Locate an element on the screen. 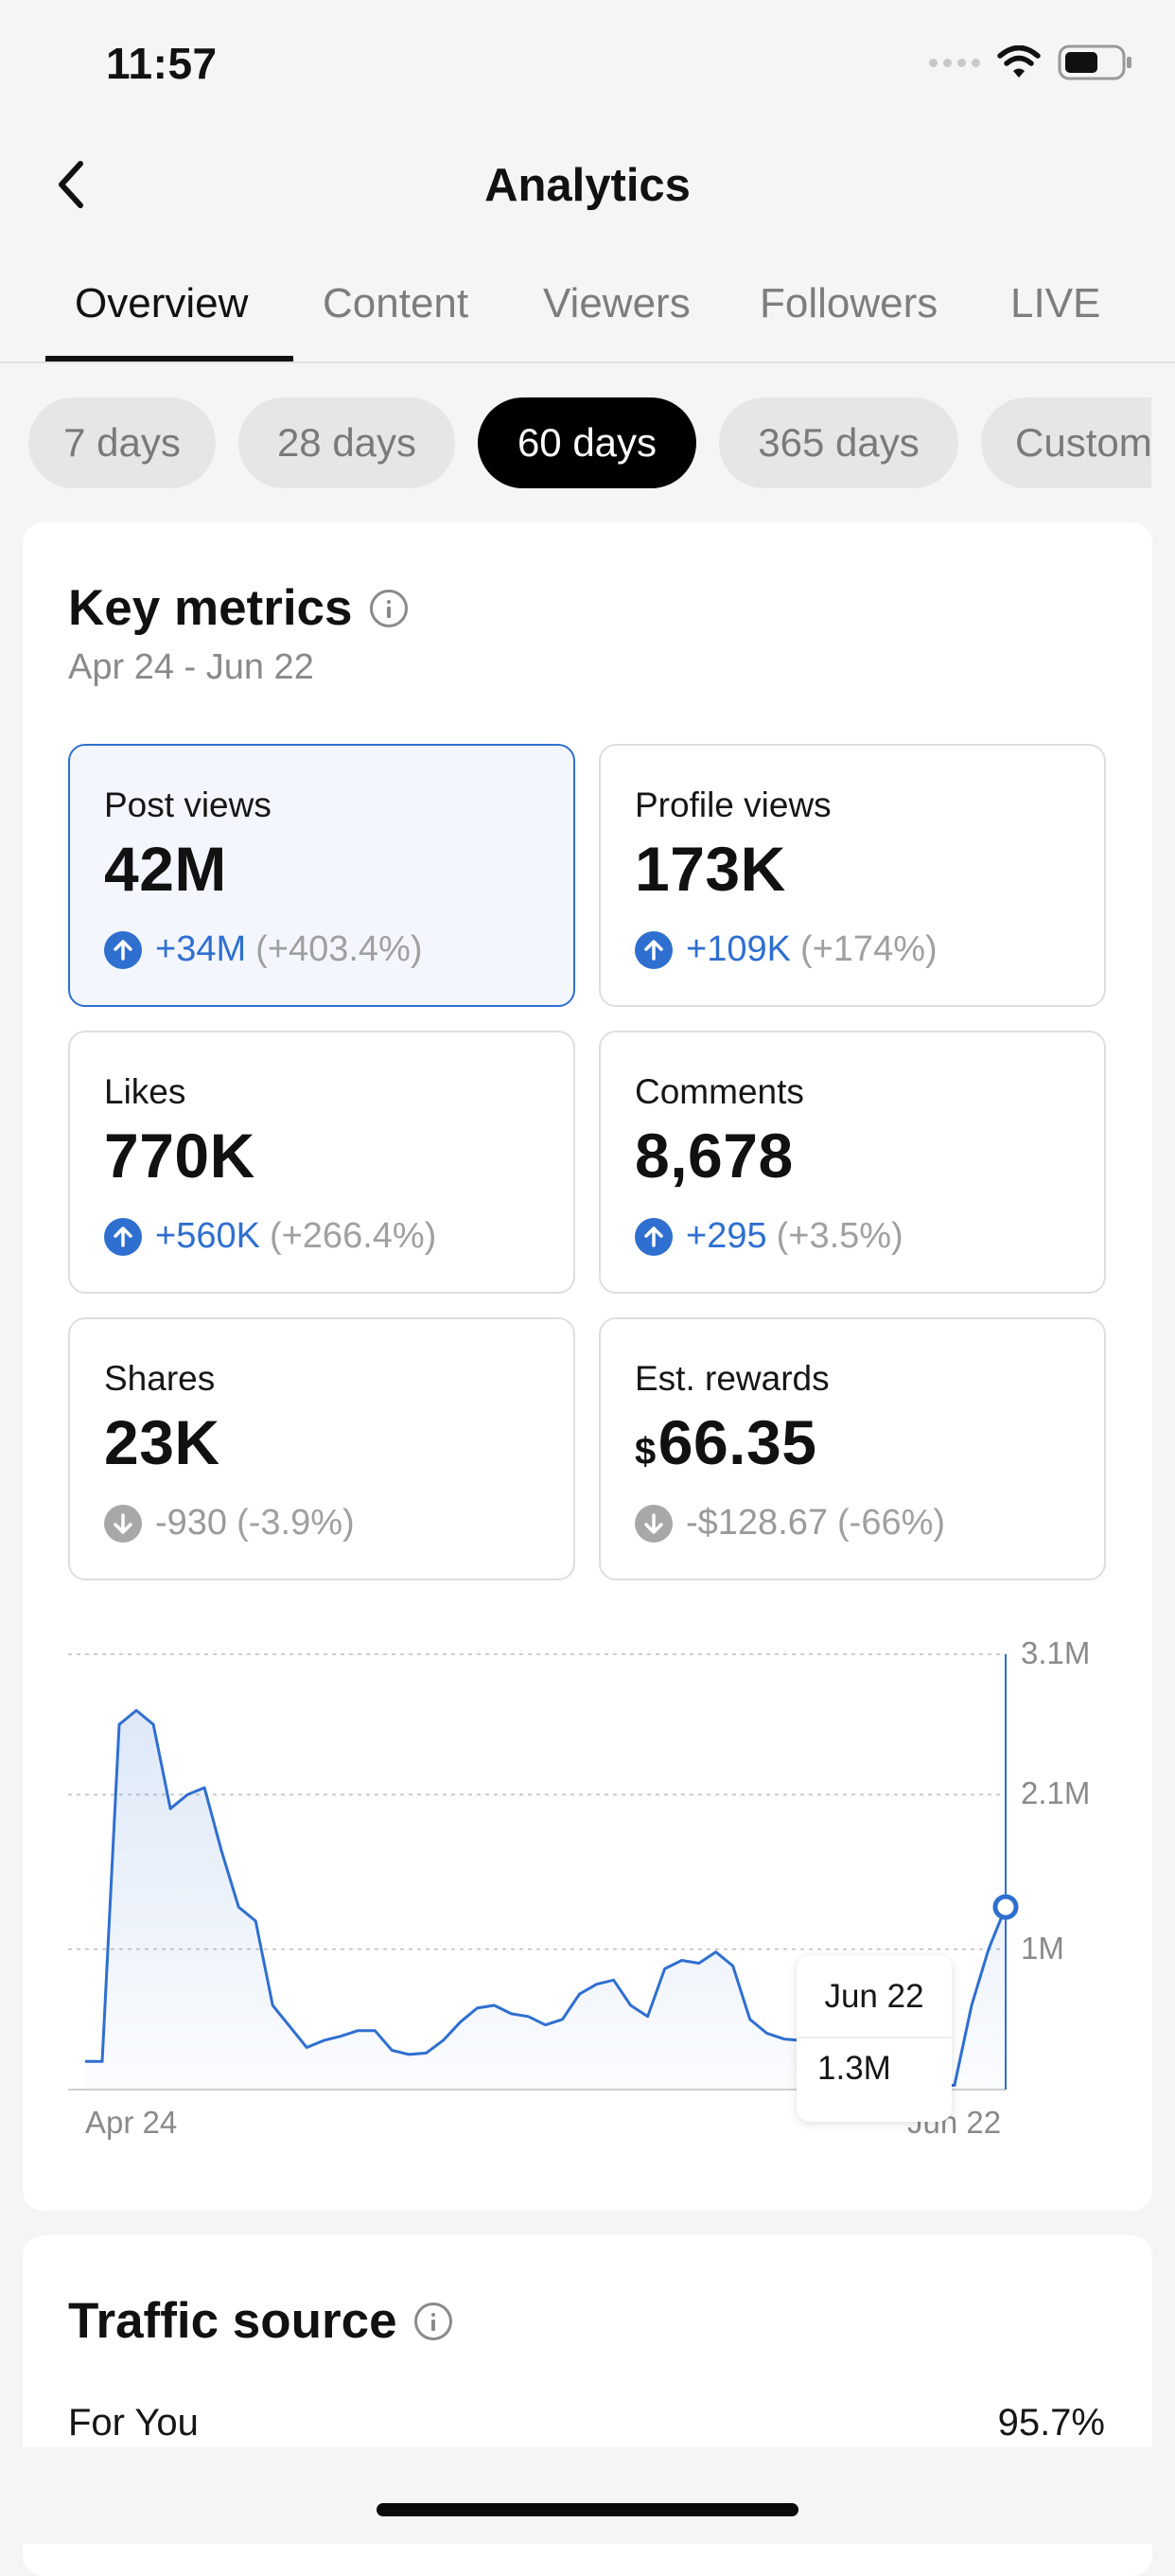 The image size is (1175, 2576). period-chip-custom: Custom is located at coordinates (1066, 442).